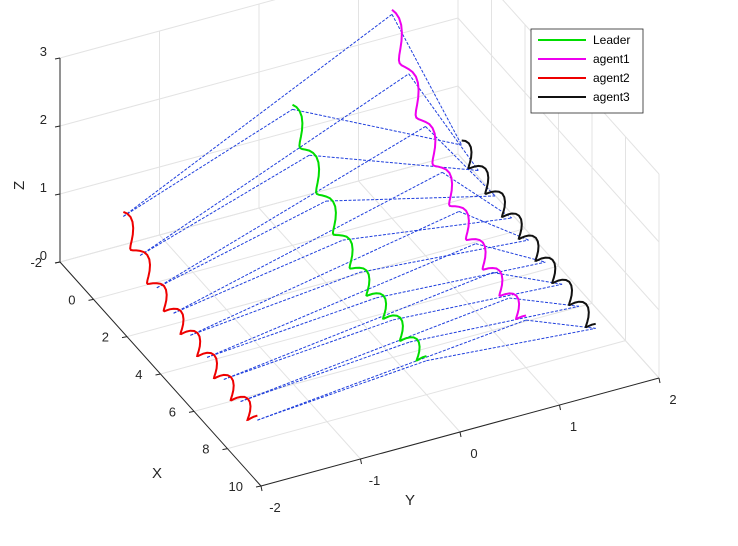 This screenshot has height=546, width=738. I want to click on legend-box, so click(587, 71).